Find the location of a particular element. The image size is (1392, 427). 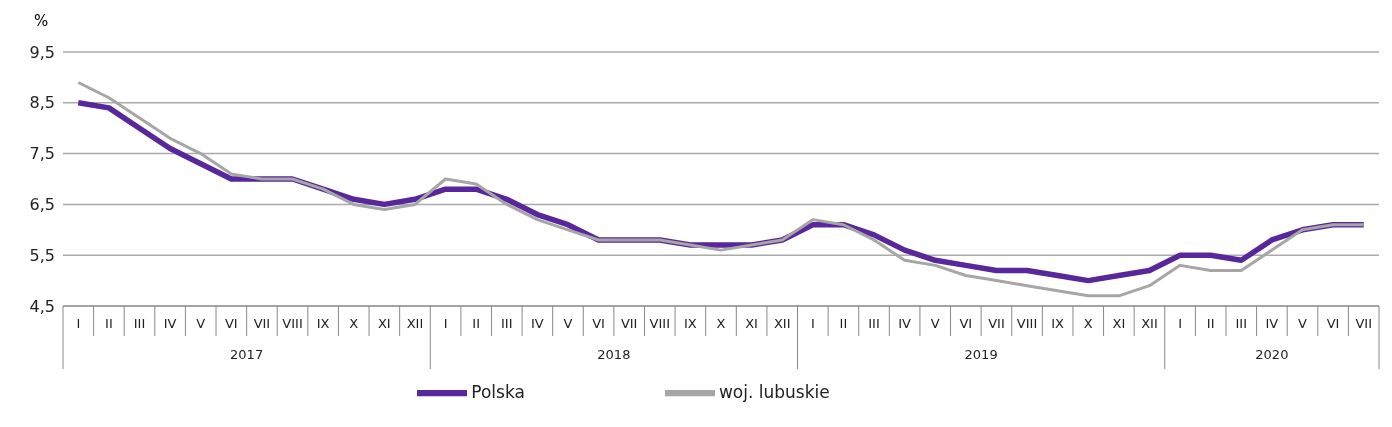

y-axis-title: % is located at coordinates (41, 21).